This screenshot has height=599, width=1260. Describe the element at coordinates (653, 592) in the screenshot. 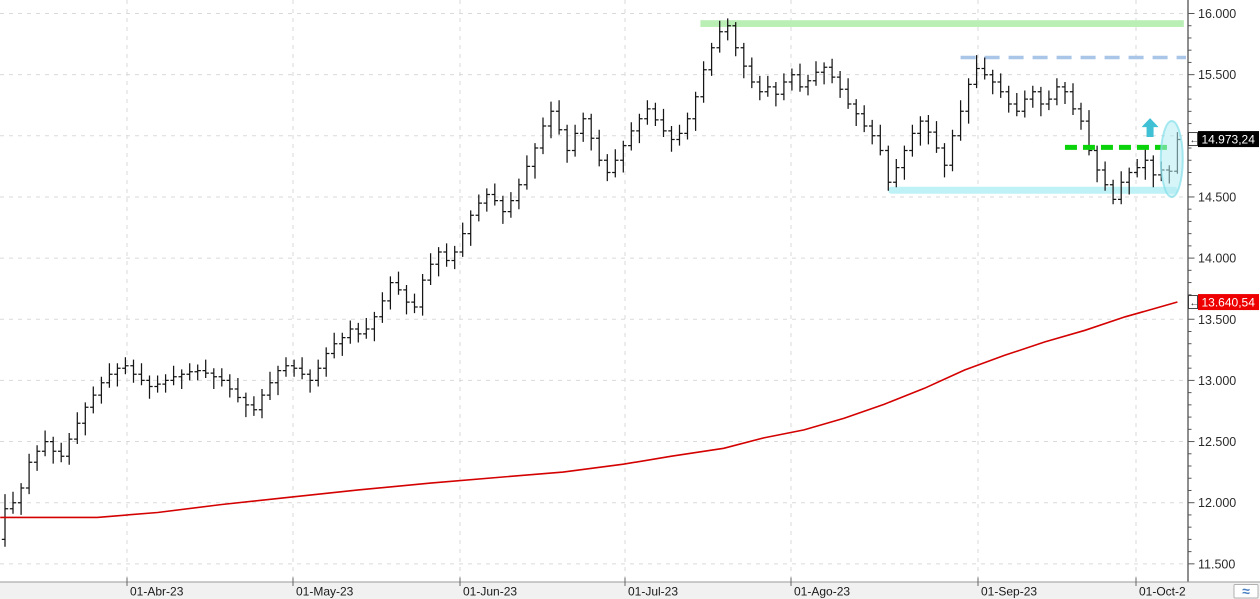

I see `x-tick-label: 01-Jul-23` at that location.